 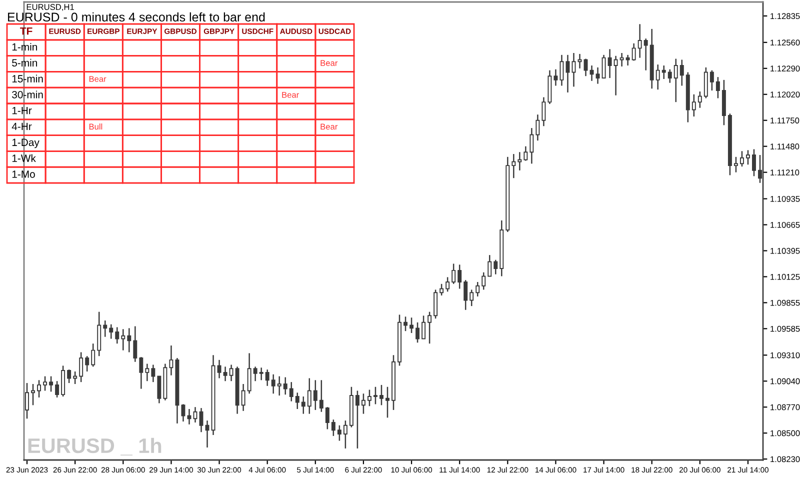 I want to click on category-label: 1-min, so click(x=24, y=46).